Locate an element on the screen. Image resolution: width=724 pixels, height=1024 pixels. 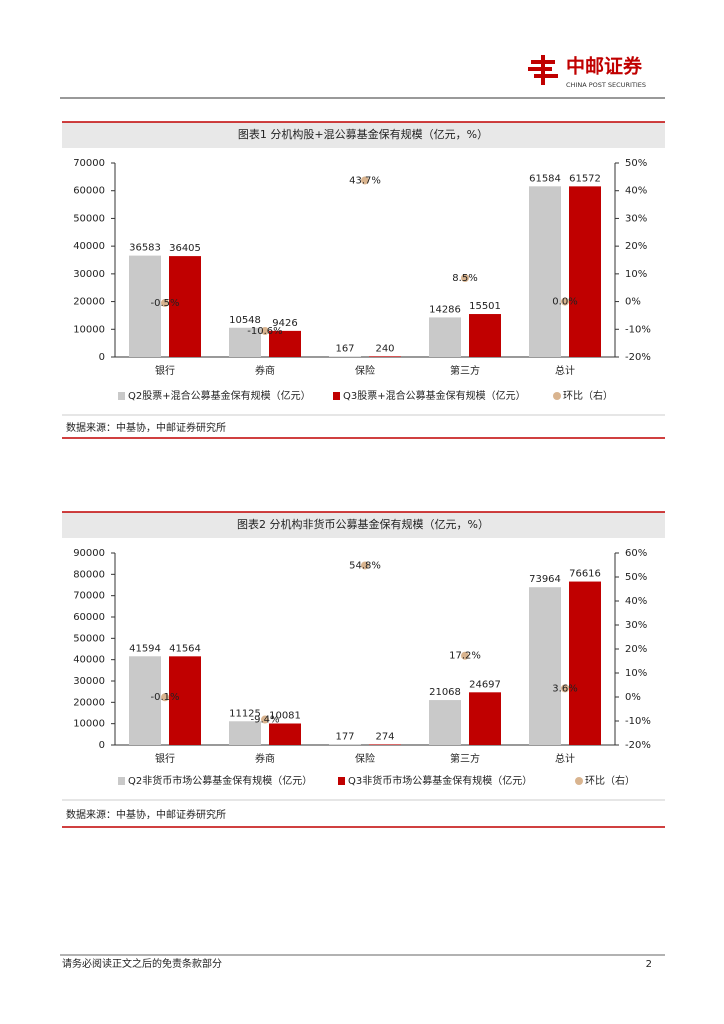
logo-subtext: CHINA POST SECURITIES is located at coordinates (606, 85).